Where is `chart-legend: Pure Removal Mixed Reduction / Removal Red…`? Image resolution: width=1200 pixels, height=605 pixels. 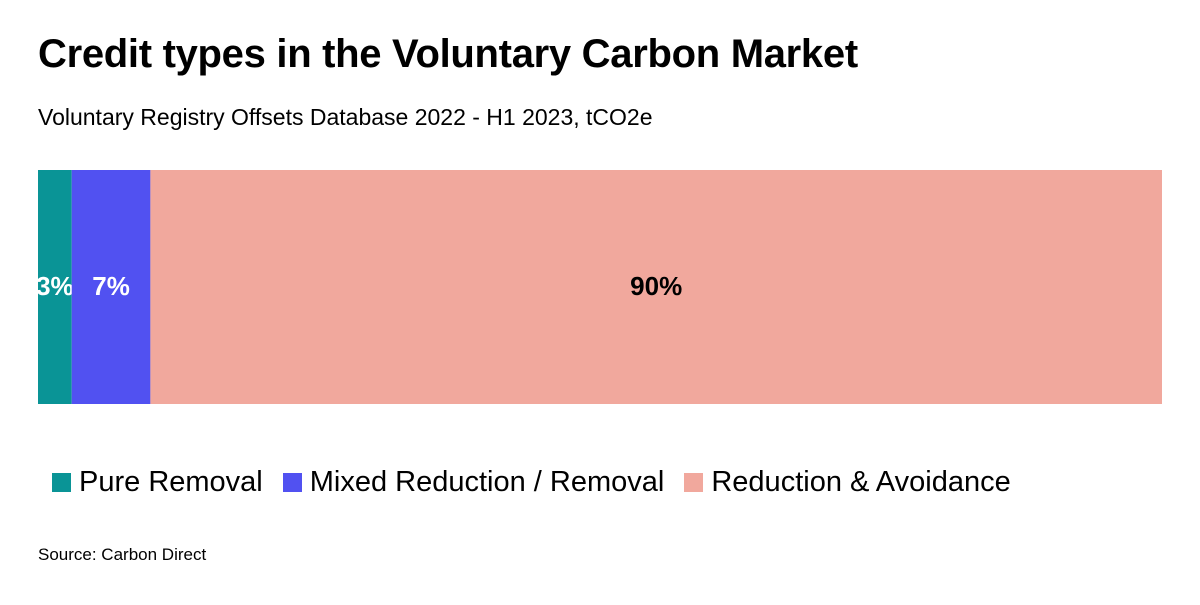 chart-legend: Pure Removal Mixed Reduction / Removal Red… is located at coordinates (541, 482).